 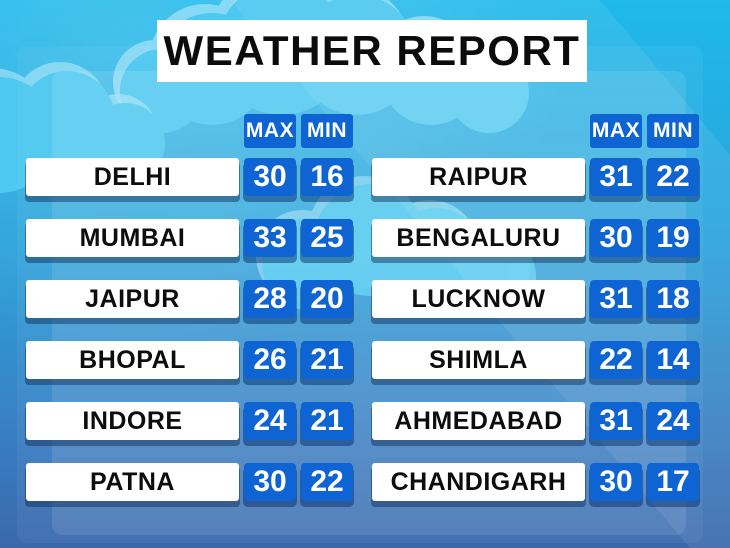 What do you see at coordinates (132, 177) in the screenshot?
I see `city-label: DELHI` at bounding box center [132, 177].